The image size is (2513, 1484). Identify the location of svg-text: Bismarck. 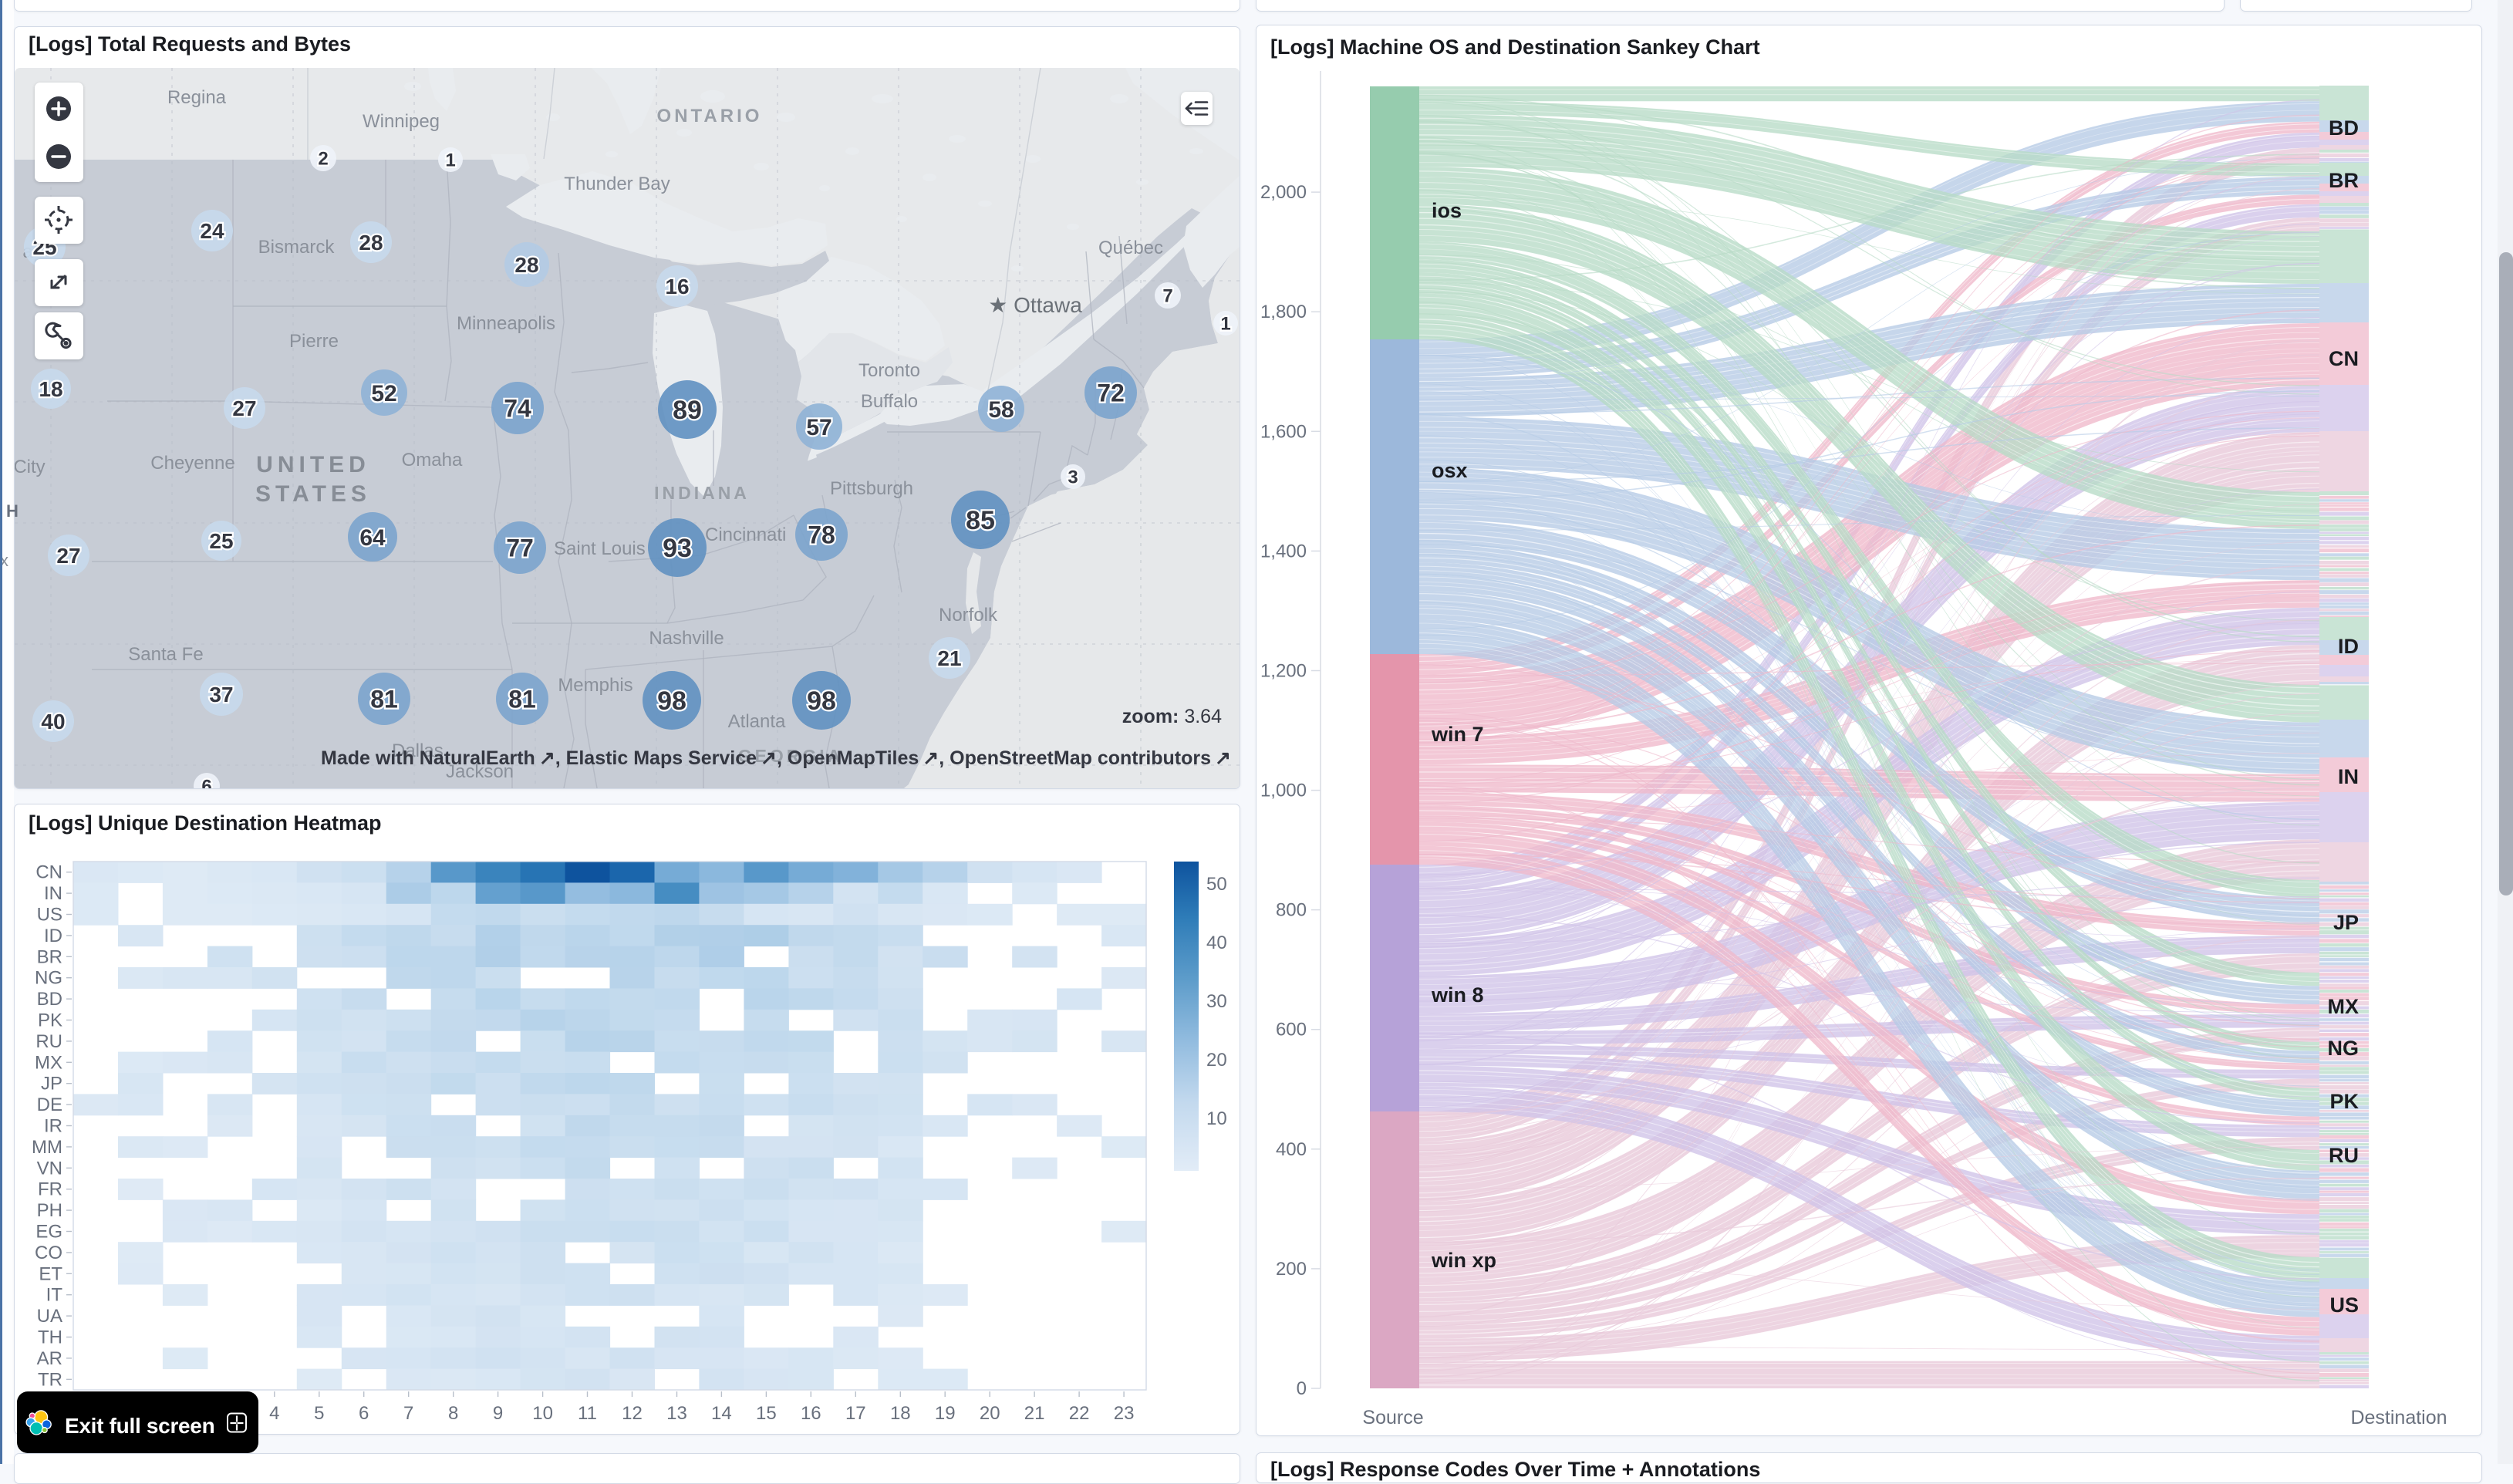
(297, 248).